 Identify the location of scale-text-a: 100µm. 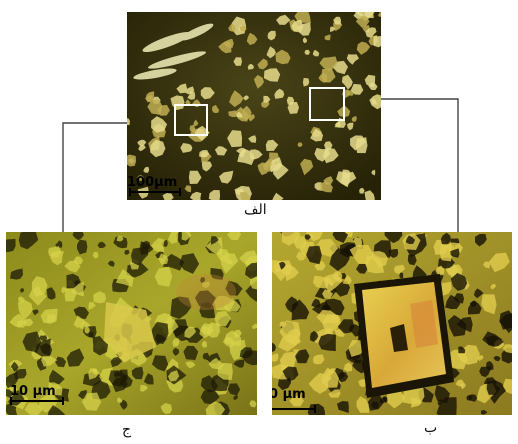
(152, 182).